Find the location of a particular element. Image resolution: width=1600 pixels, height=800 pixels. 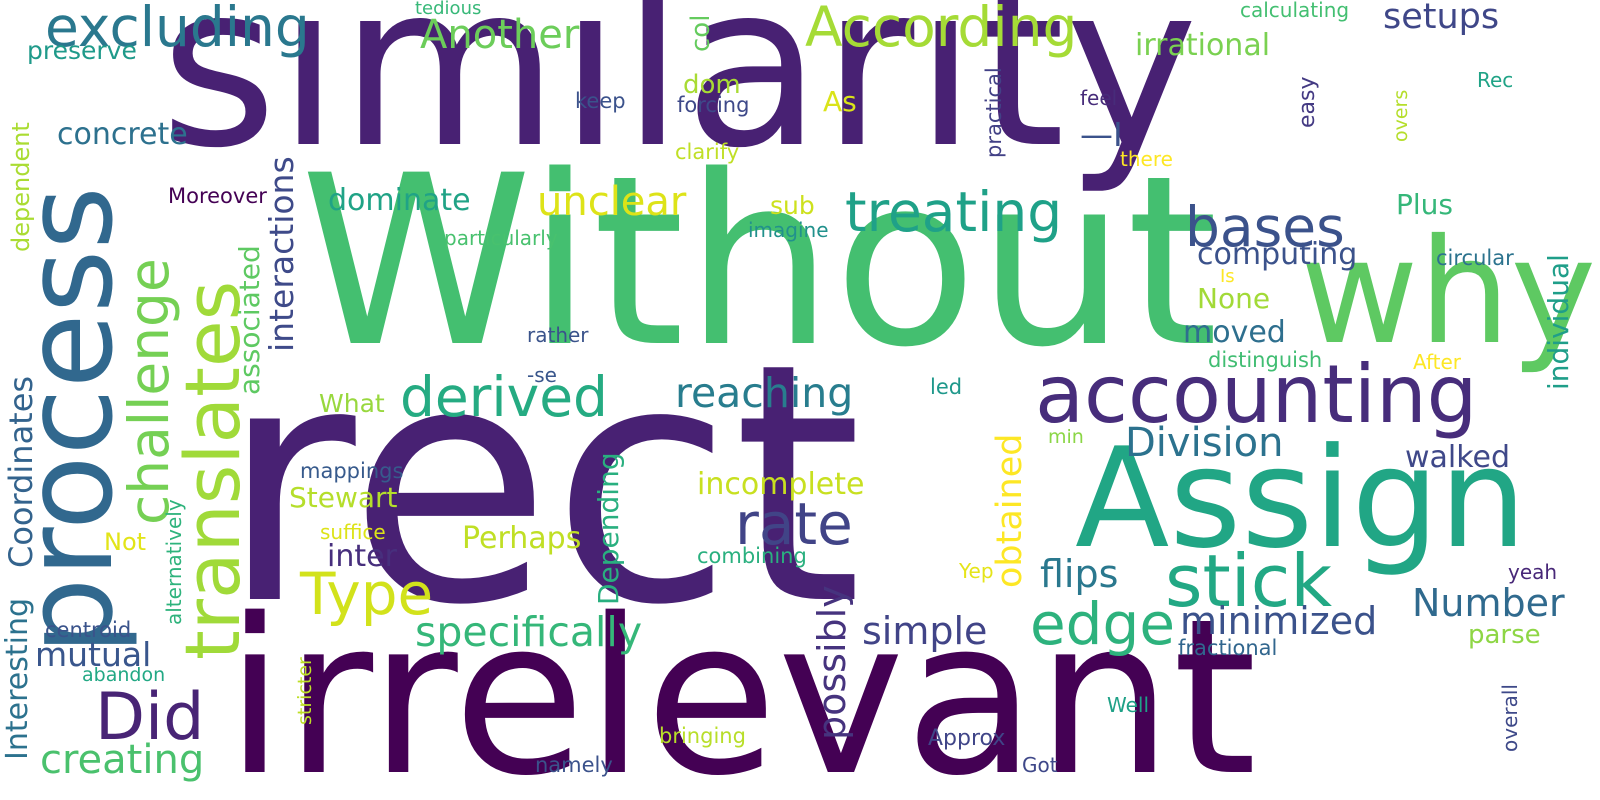

word-why: why is located at coordinates (1448, 292).